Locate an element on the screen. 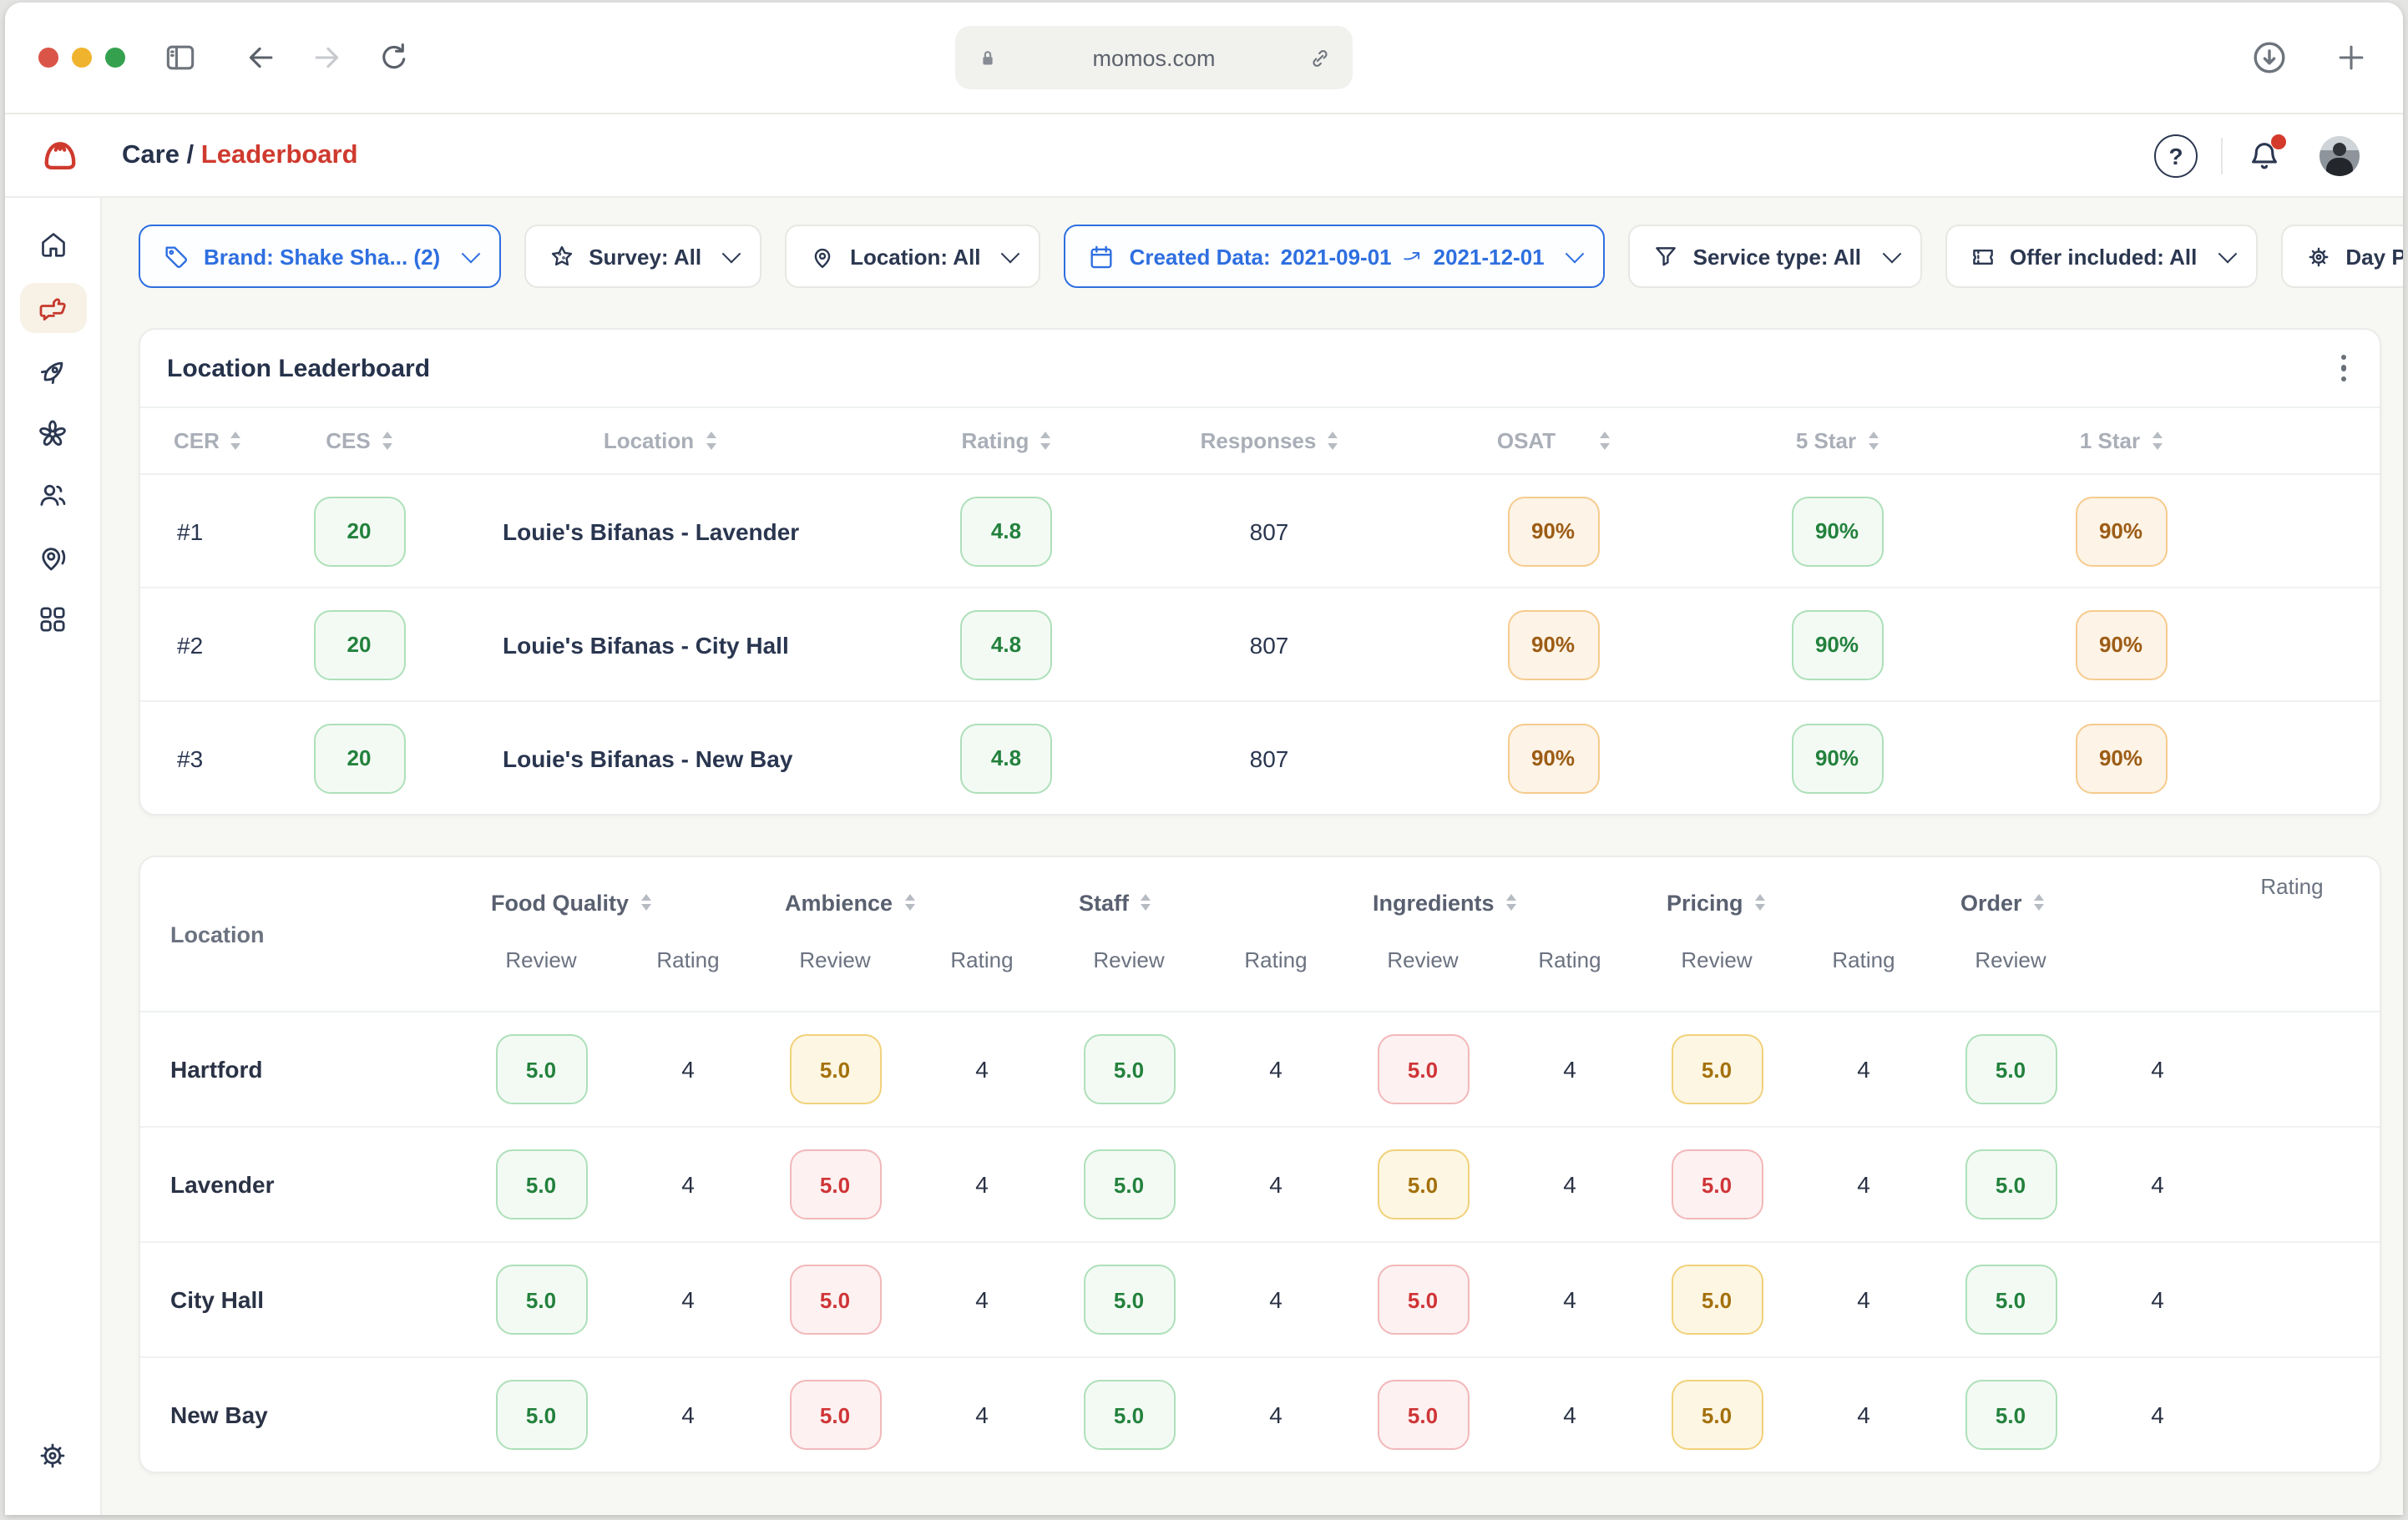 This screenshot has width=2408, height=1520. window-controls is located at coordinates (81, 58).